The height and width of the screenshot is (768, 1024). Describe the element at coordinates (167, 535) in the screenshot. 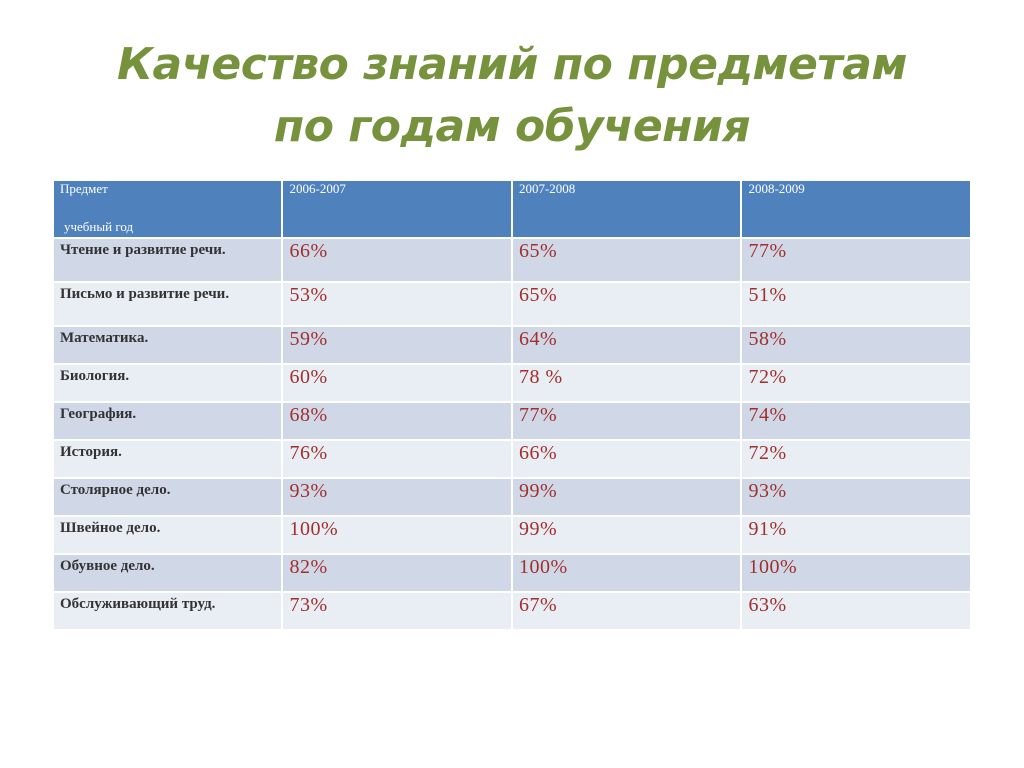

I see `subject-cell: Швейное дело.` at that location.